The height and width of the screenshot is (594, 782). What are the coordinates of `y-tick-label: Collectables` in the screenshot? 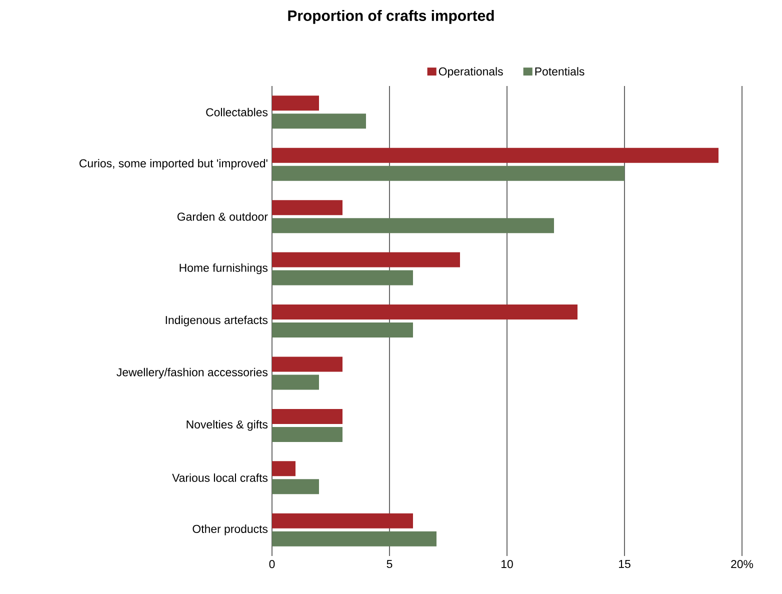 It's located at (237, 112).